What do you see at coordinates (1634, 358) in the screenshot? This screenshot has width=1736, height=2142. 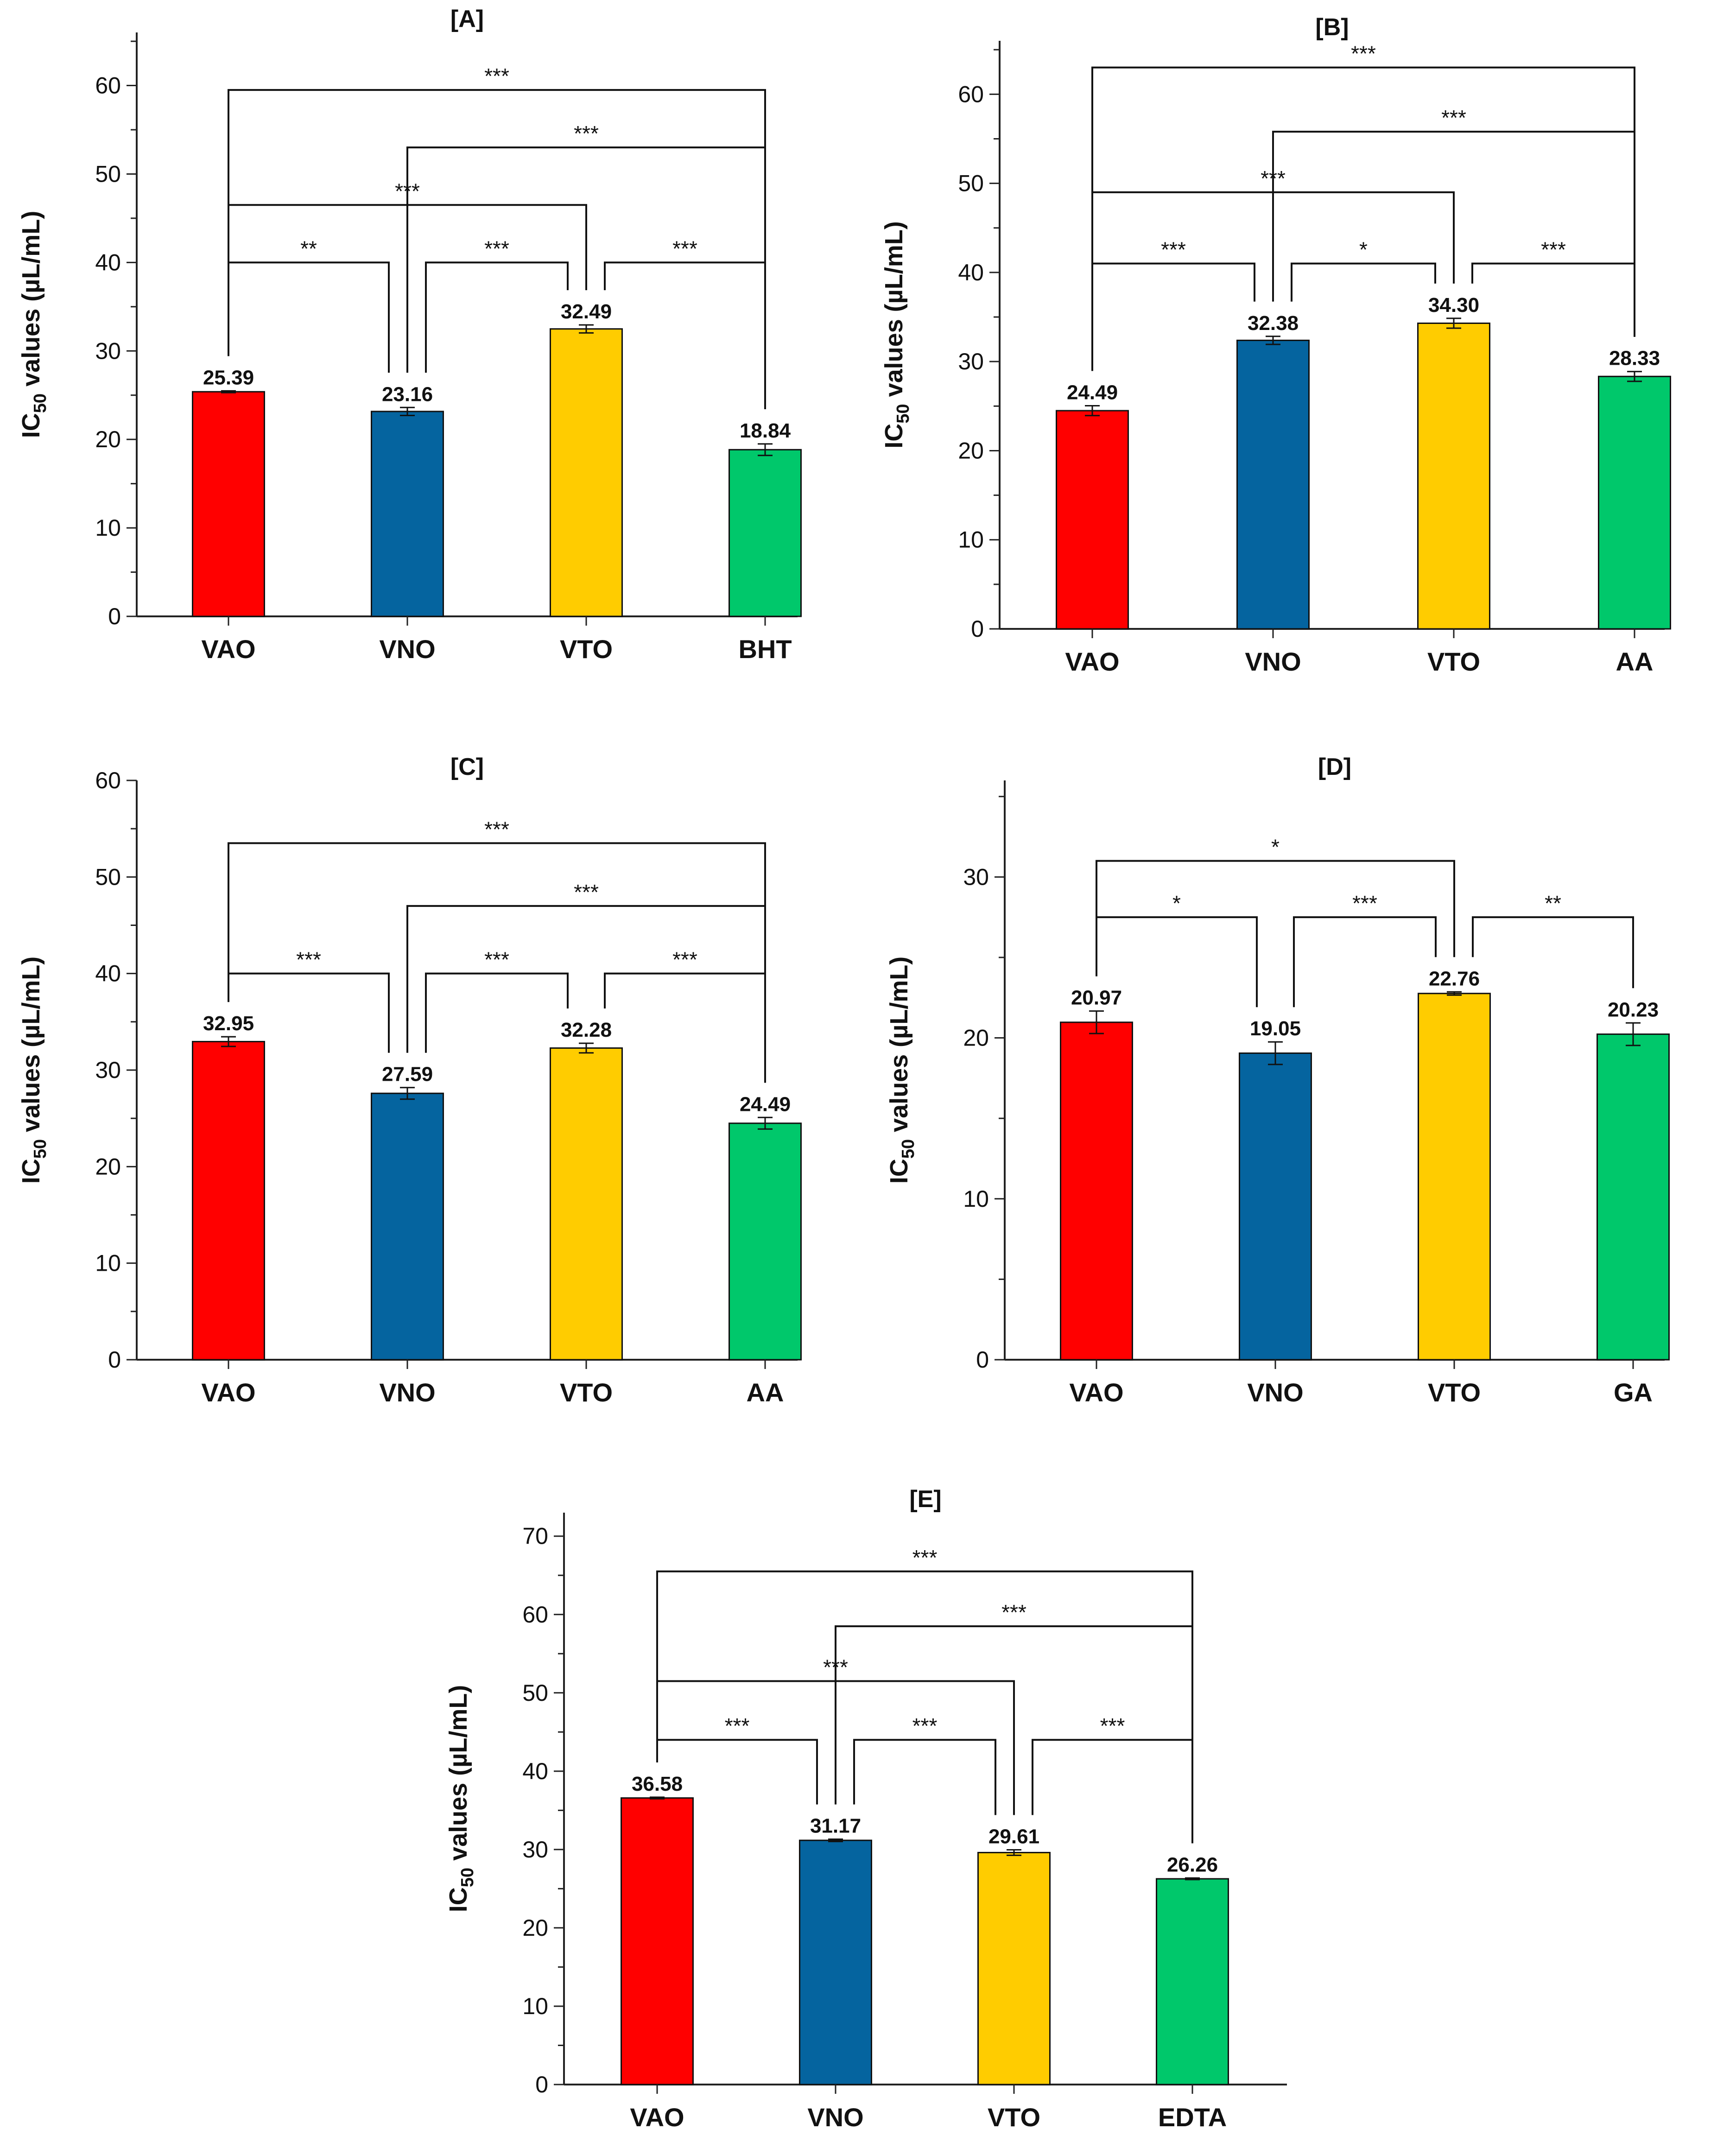 I see `data-label: 28.33` at bounding box center [1634, 358].